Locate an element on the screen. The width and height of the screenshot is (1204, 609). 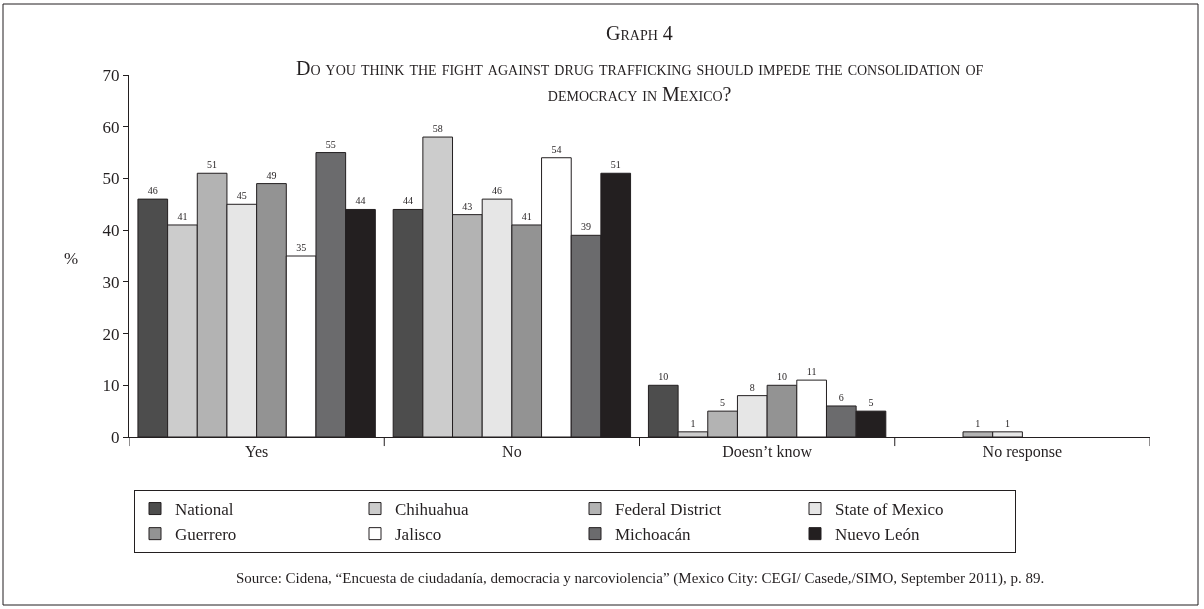
y-tick-label: 30 is located at coordinates (111, 282).